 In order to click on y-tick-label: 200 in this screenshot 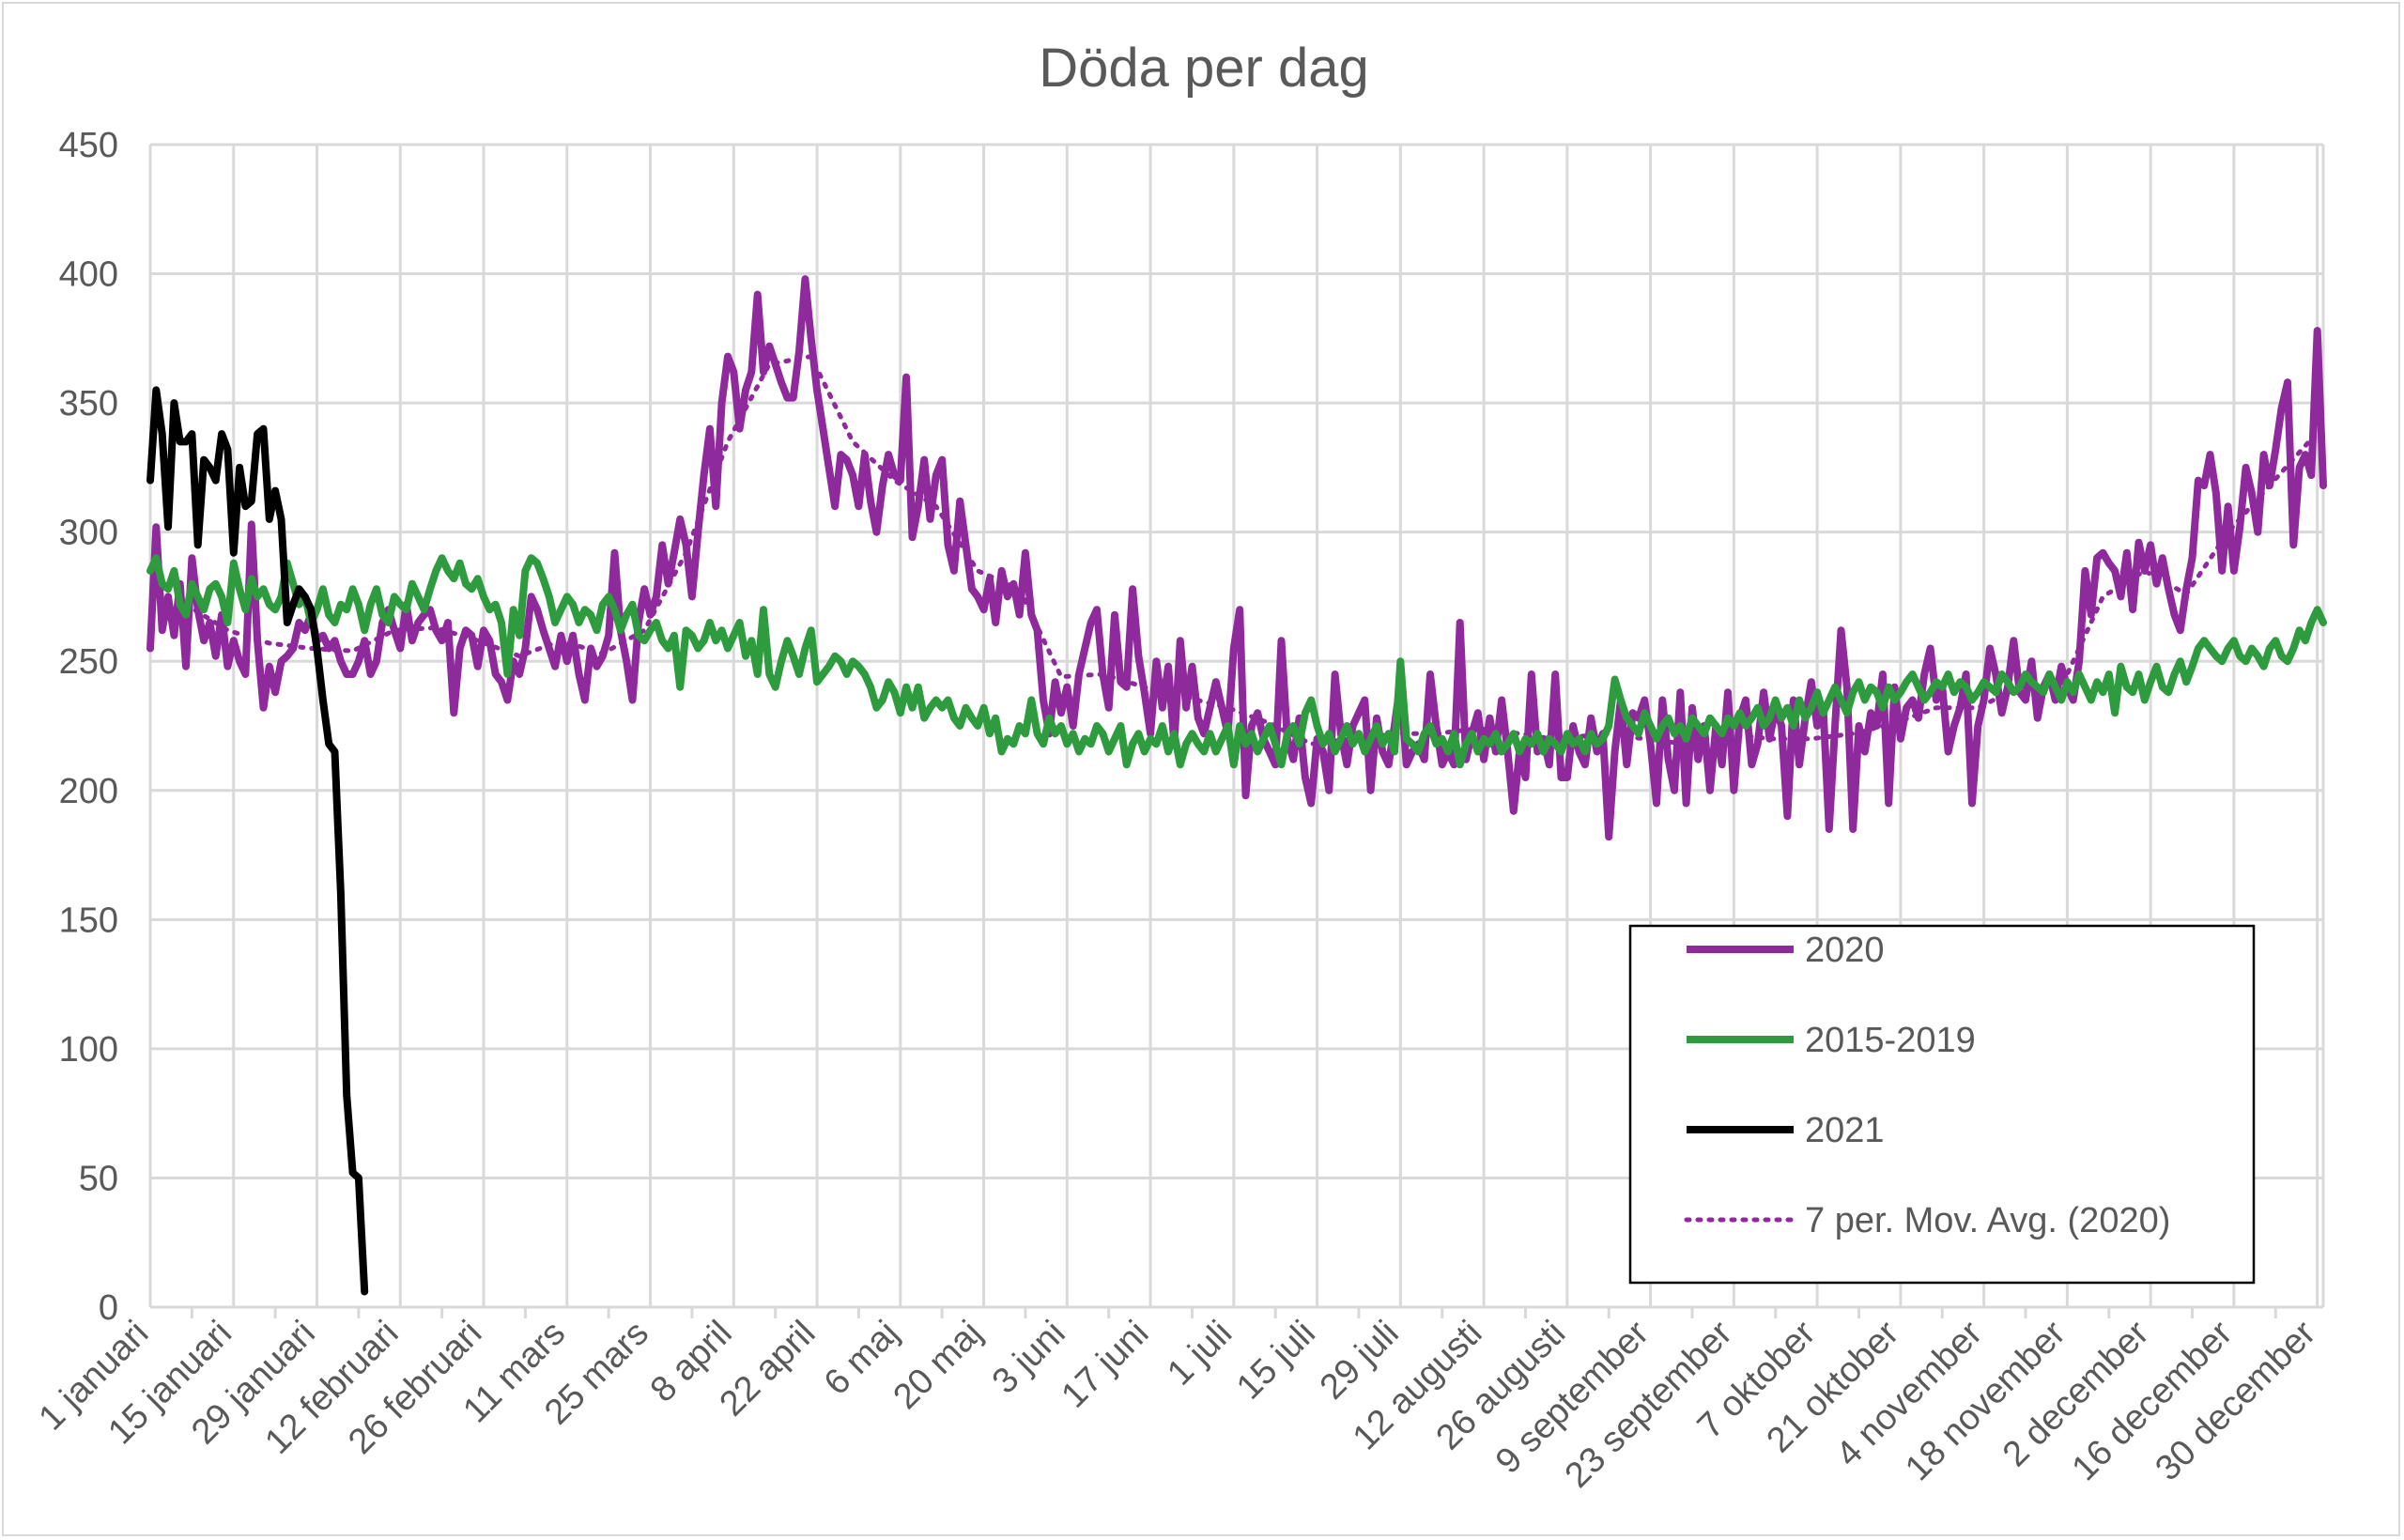, I will do `click(88, 791)`.